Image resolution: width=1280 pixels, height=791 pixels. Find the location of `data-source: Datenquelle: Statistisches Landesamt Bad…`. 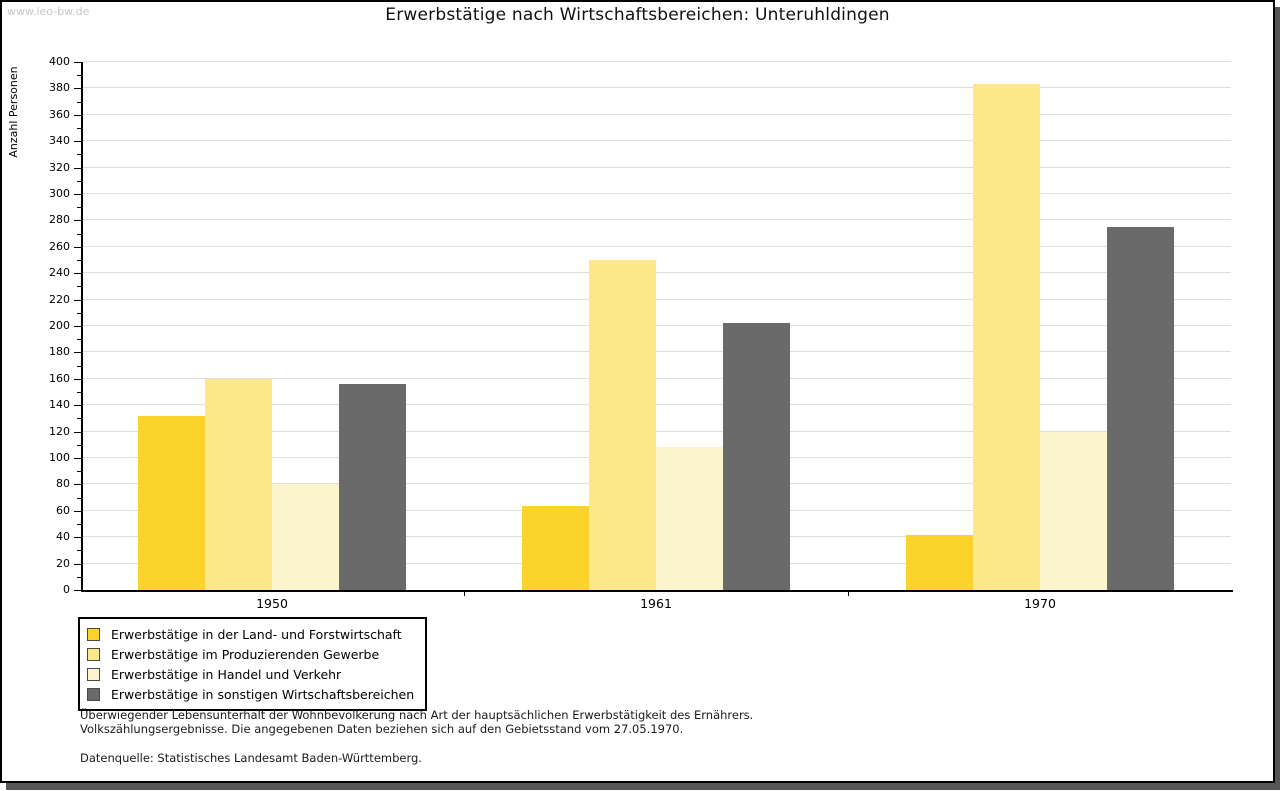

data-source: Datenquelle: Statistisches Landesamt Bad… is located at coordinates (251, 758).